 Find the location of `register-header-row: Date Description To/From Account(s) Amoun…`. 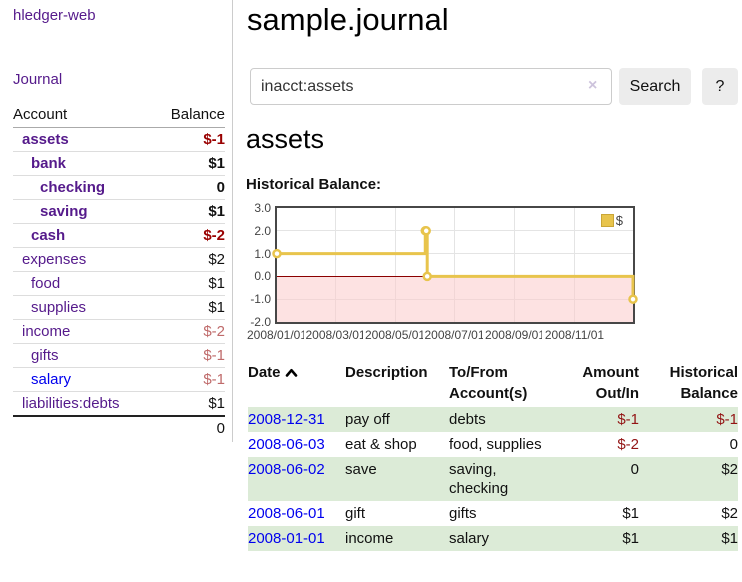

register-header-row: Date Description To/From Account(s) Amoun… is located at coordinates (493, 384).